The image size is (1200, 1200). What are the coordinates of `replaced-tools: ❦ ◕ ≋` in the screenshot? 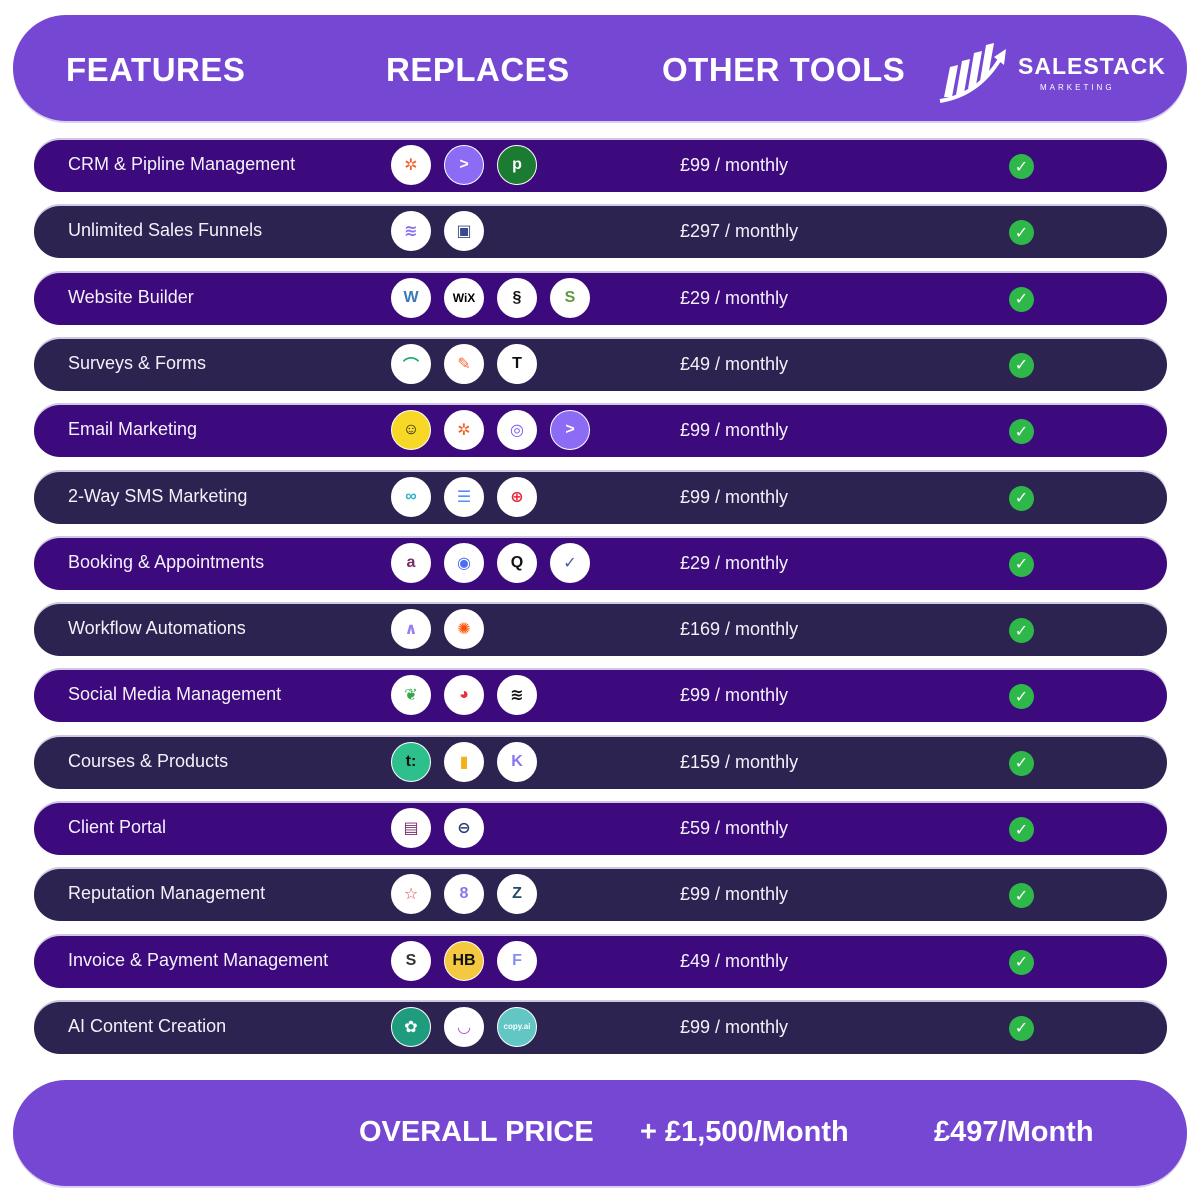 It's located at (464, 696).